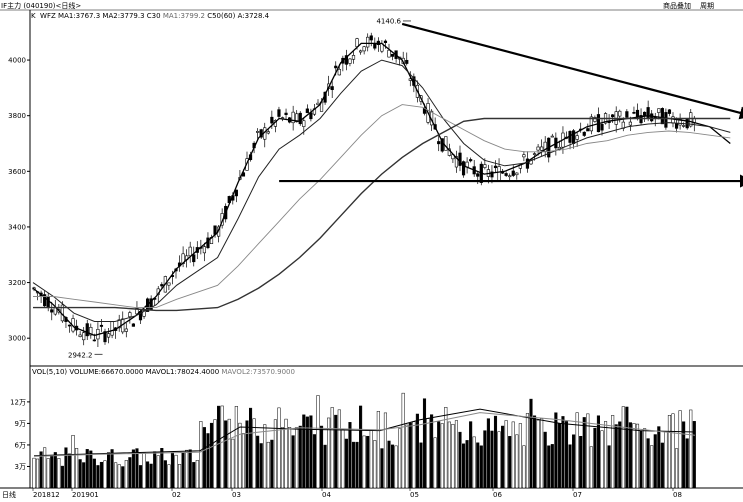  What do you see at coordinates (33, 16) in the screenshot?
I see `legend-k: K` at bounding box center [33, 16].